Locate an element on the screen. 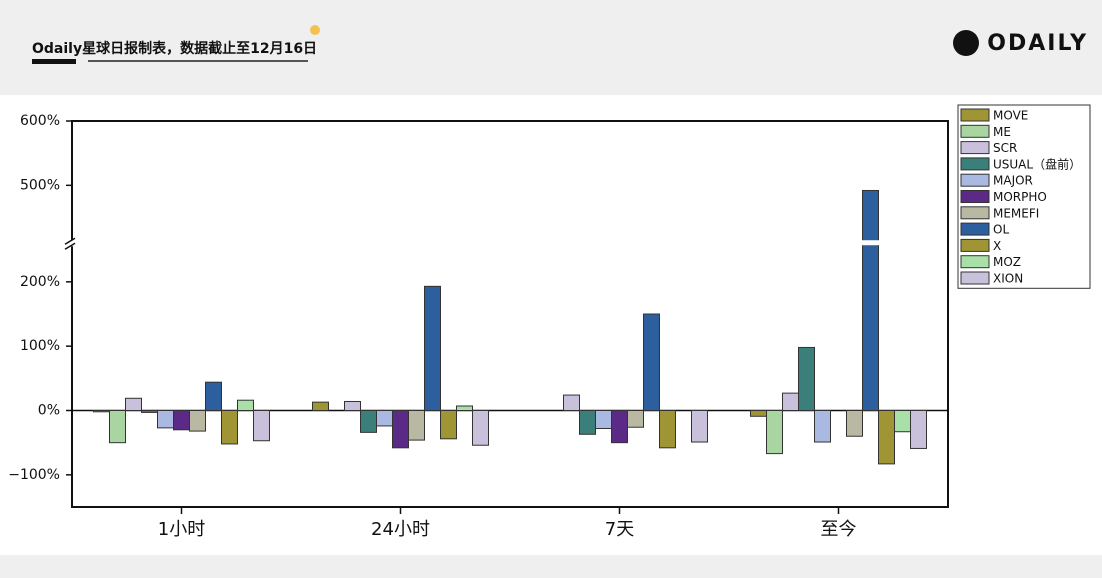  y-tick-label: 200% is located at coordinates (40, 282).